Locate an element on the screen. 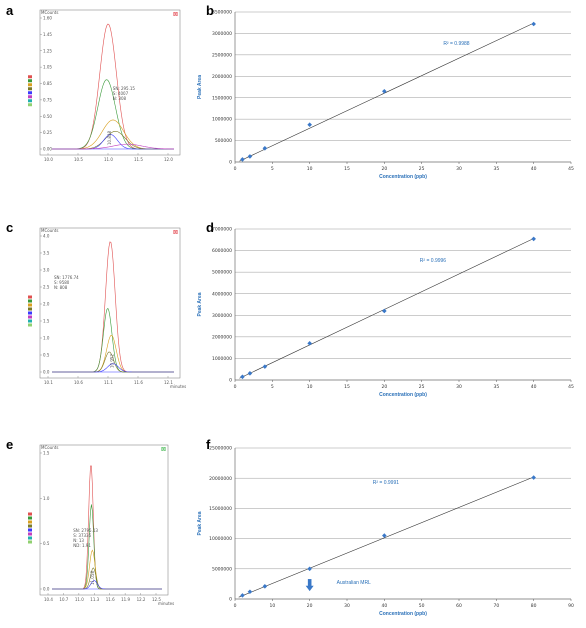 Image resolution: width=586 pixels, height=628 pixels. x-tick-label: 30 is located at coordinates (347, 606).